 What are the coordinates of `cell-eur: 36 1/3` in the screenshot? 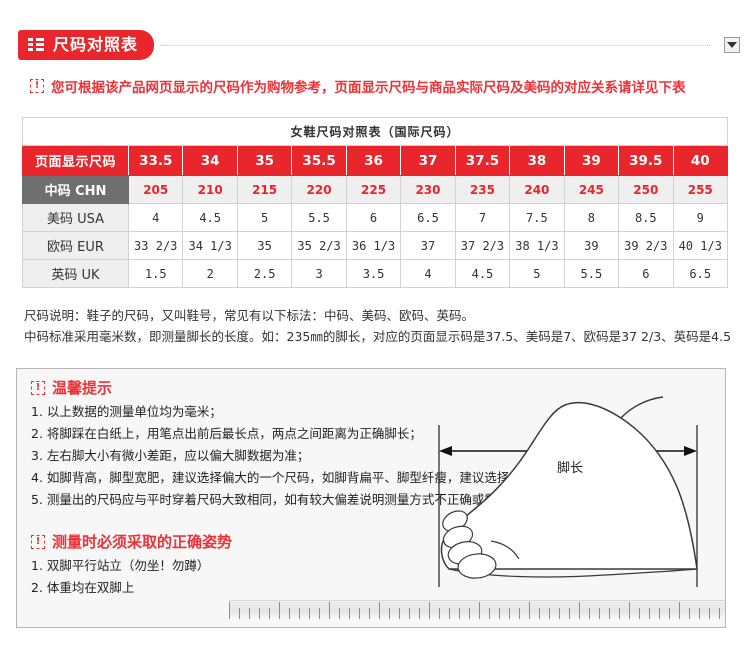 It's located at (373, 245).